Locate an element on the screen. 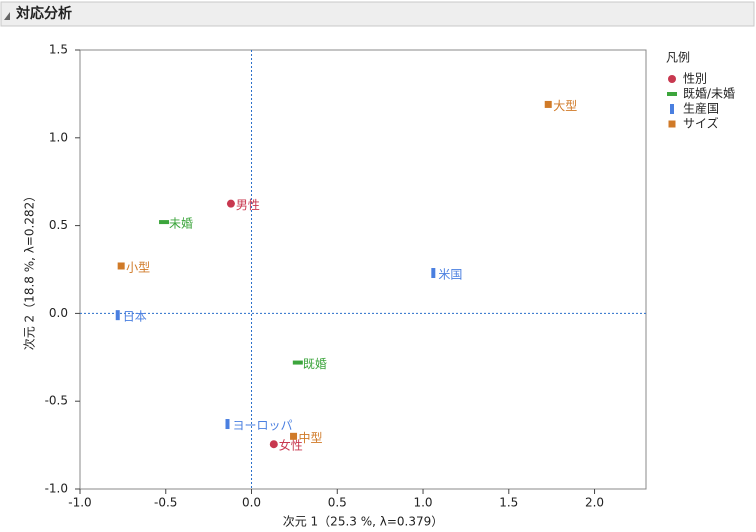 The height and width of the screenshot is (532, 756). header-bar is located at coordinates (377, 14).